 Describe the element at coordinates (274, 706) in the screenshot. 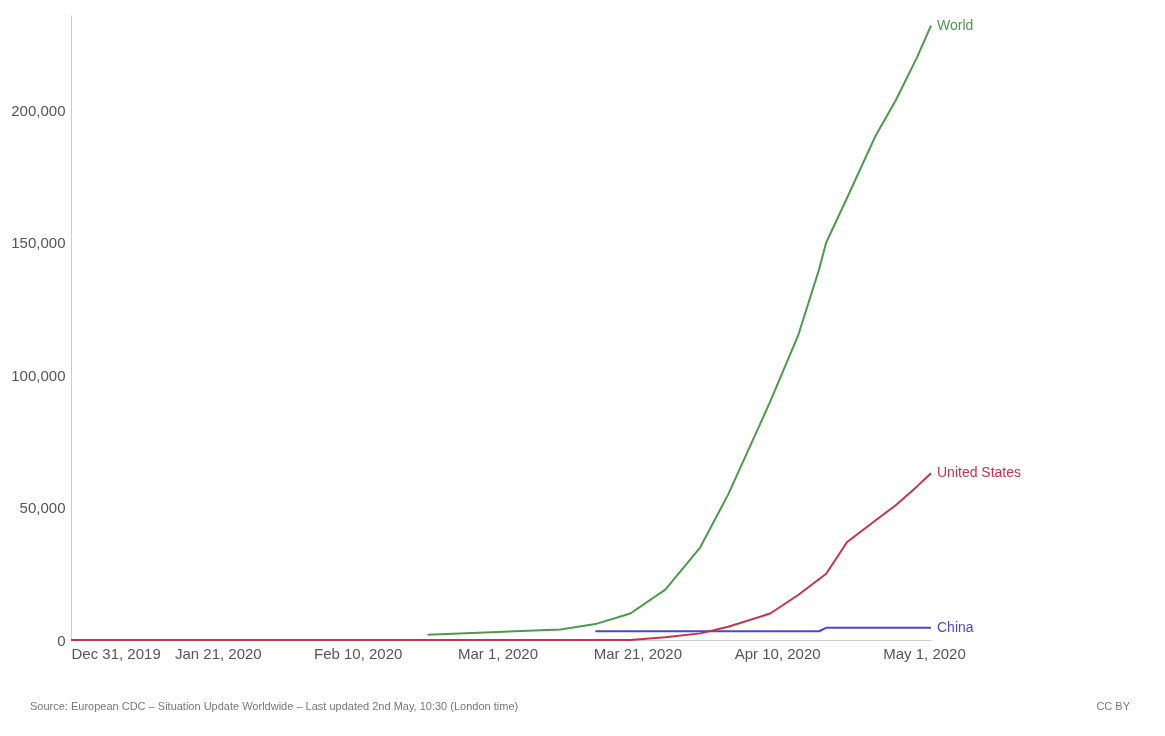

I see `source-note: Source: European CDC – Situation Update Worldwide – Last updated 2nd May, 10:30 (London time)` at that location.